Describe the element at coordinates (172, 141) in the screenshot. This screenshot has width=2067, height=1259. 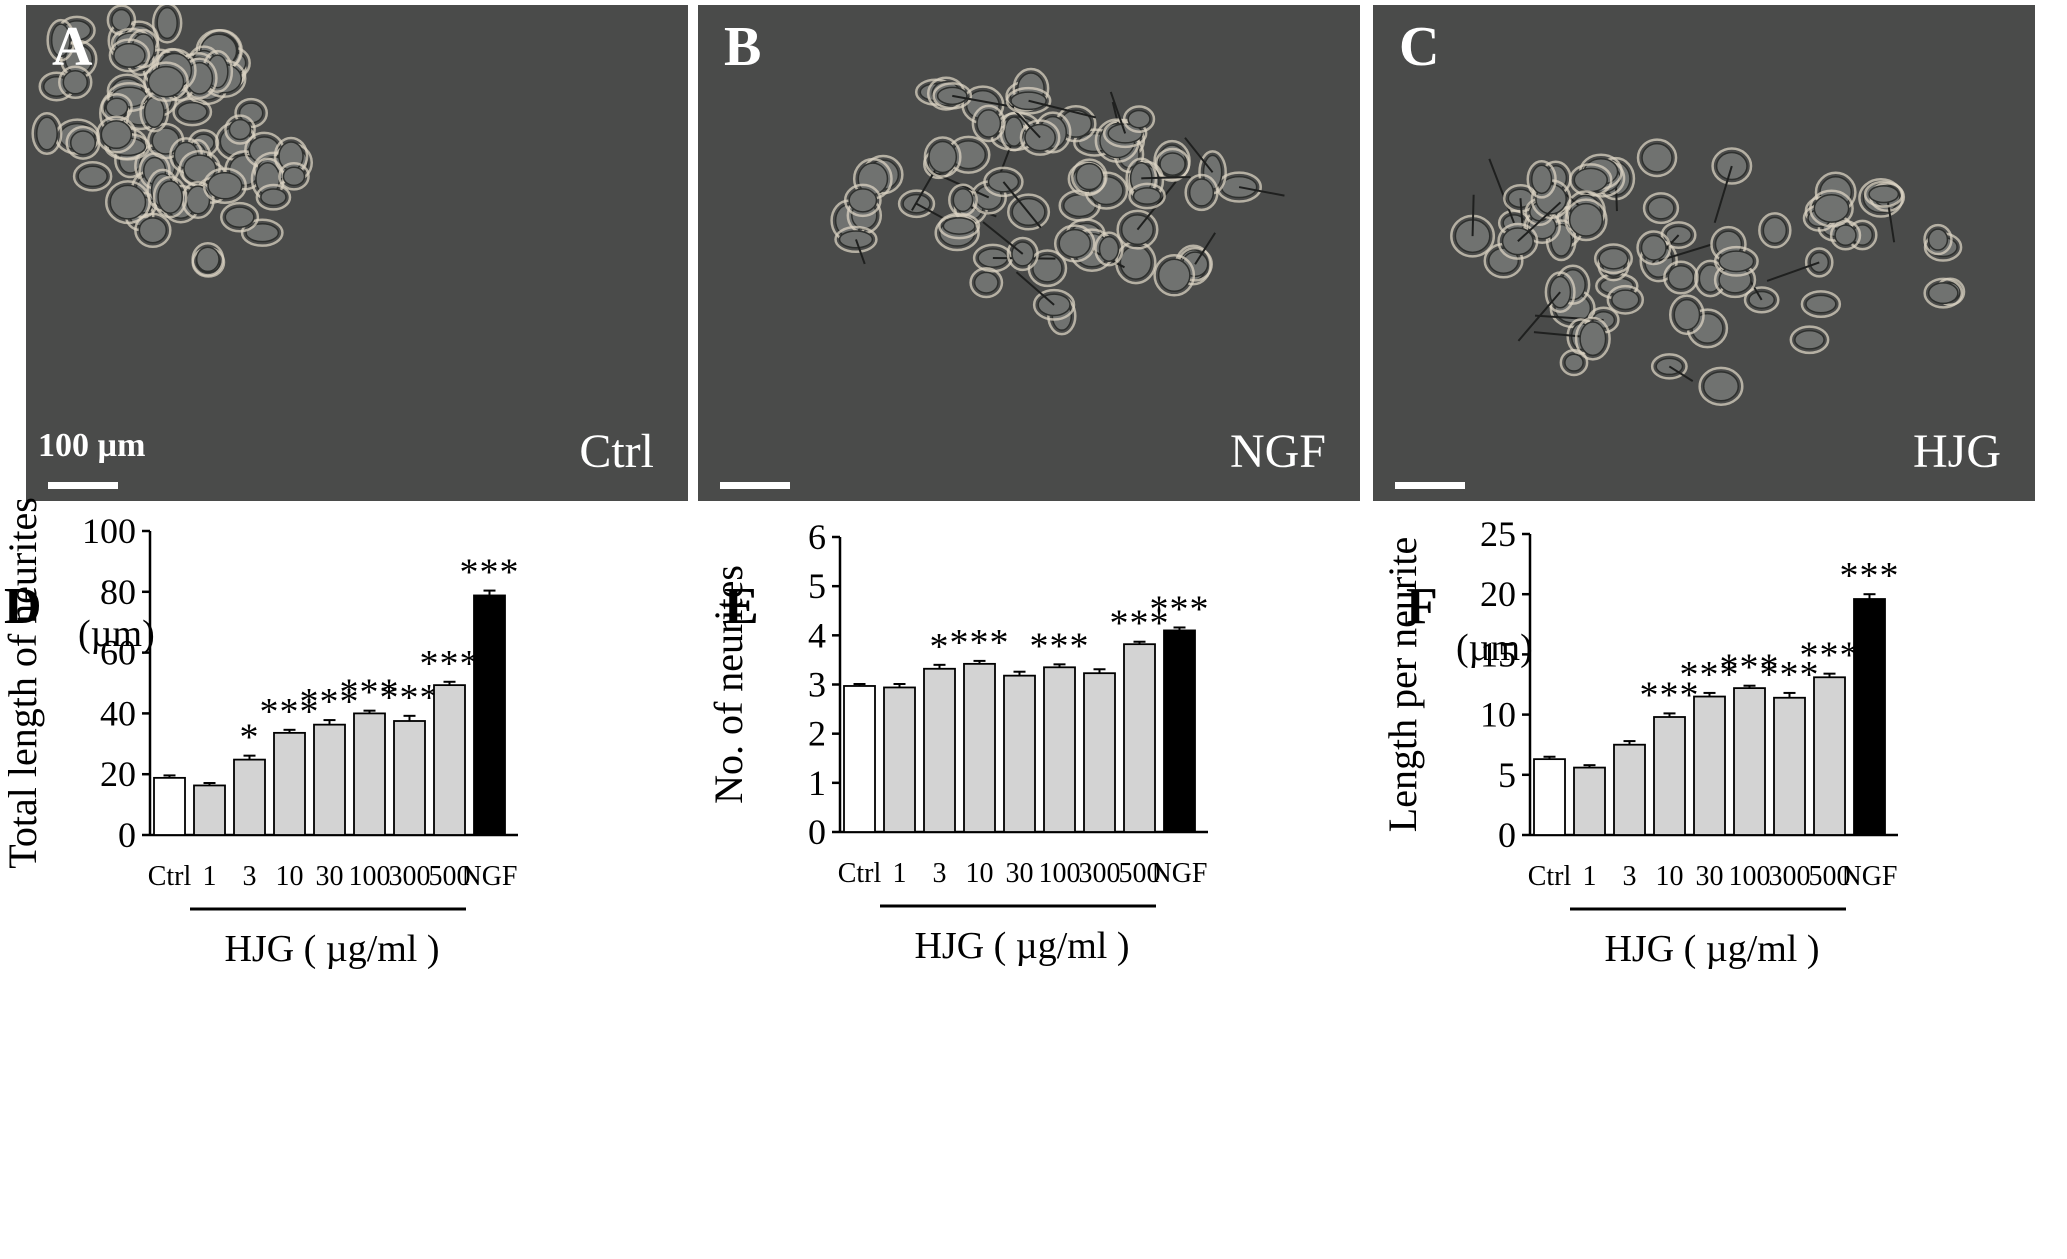
I see `cell-cluster` at that location.